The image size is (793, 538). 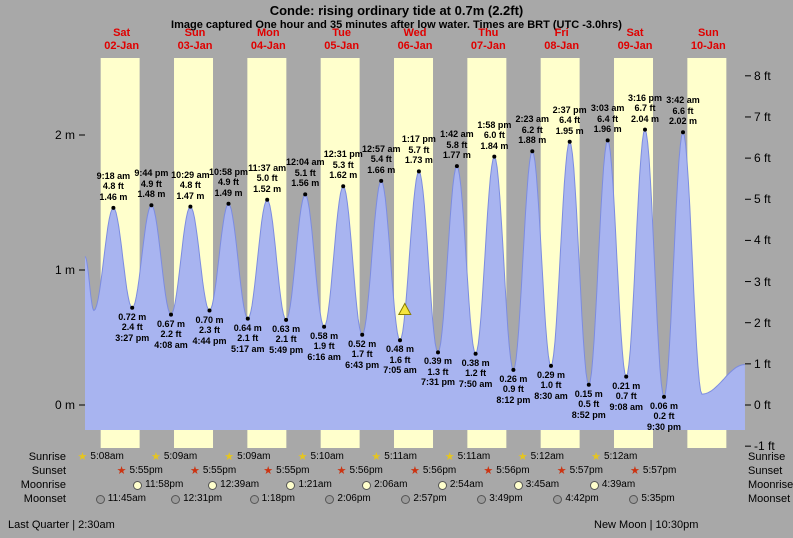 I want to click on moonrise-icon, so click(x=213, y=485).